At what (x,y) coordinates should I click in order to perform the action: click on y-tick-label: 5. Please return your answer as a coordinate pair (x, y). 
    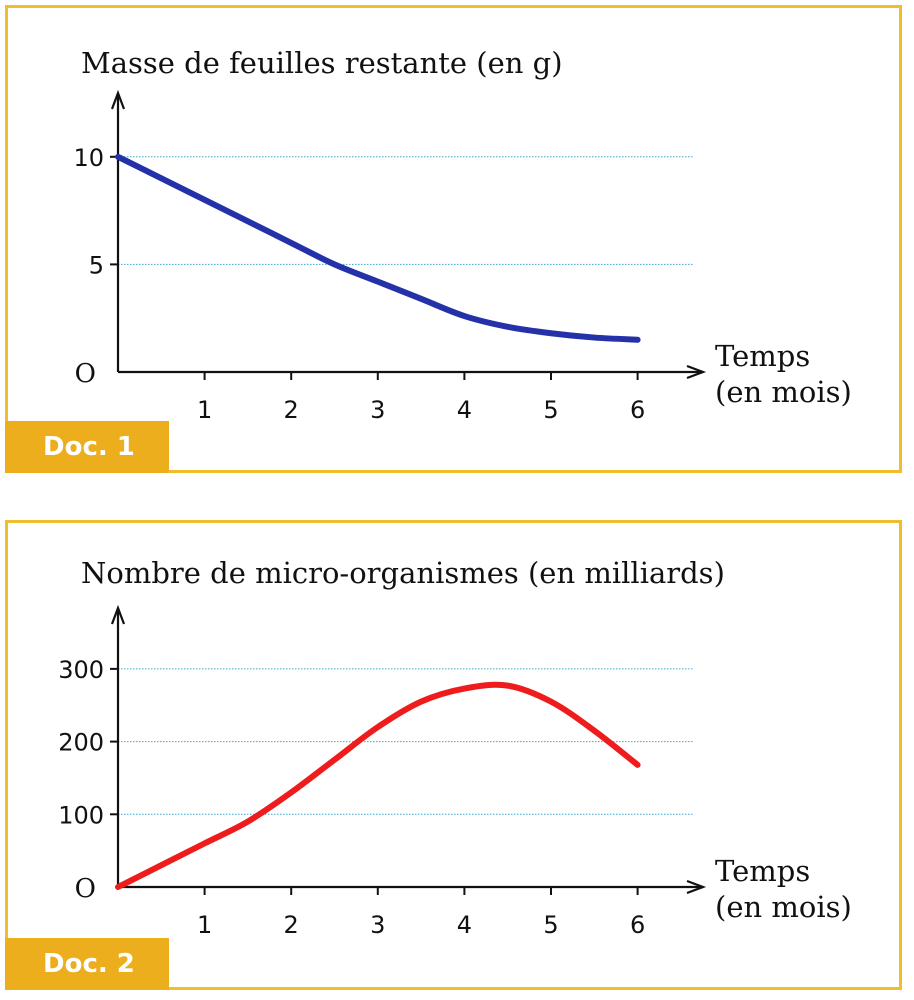
    Looking at the image, I should click on (96, 265).